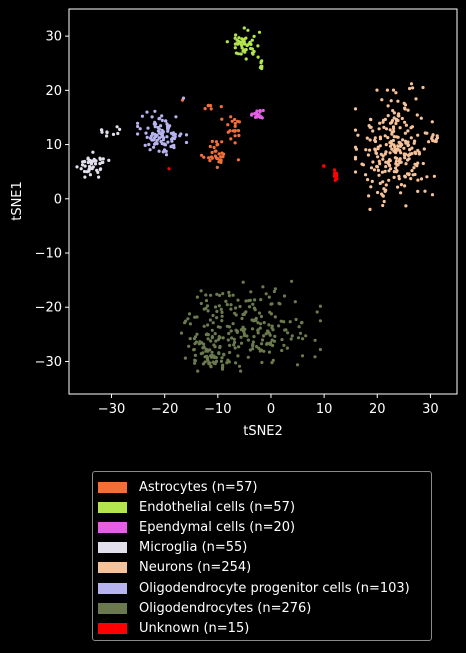 The image size is (466, 653). Describe the element at coordinates (52, 200) in the screenshot. I see `y-axis-ticks: −30 −20 −10 0 10 20 30` at that location.